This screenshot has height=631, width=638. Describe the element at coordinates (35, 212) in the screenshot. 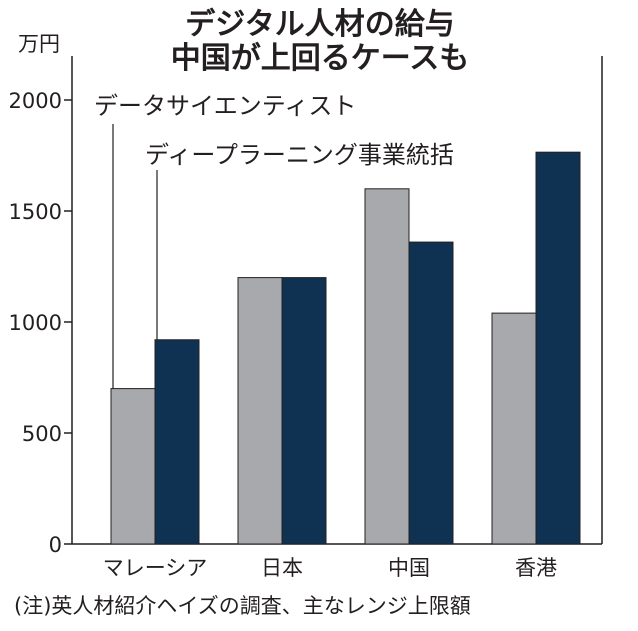

I see `y-tick-label-1500: 1500` at that location.